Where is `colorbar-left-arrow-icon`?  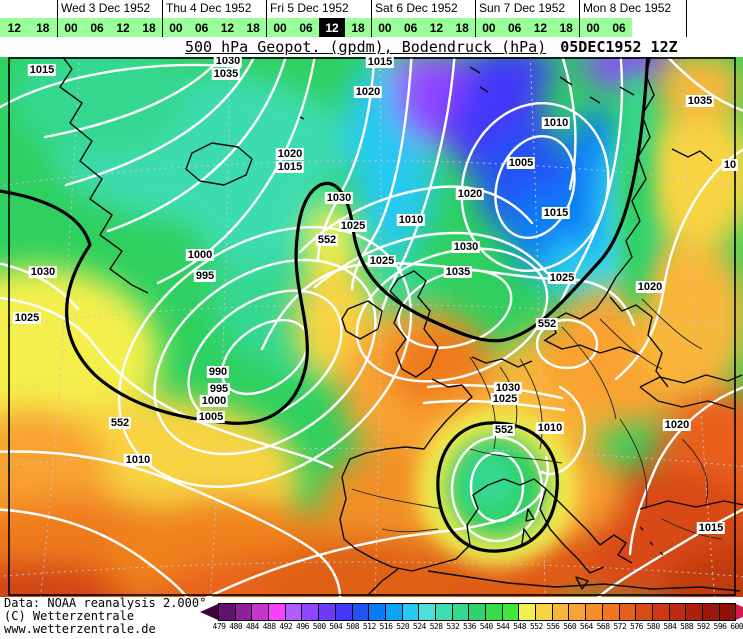
colorbar-left-arrow-icon is located at coordinates (209, 612).